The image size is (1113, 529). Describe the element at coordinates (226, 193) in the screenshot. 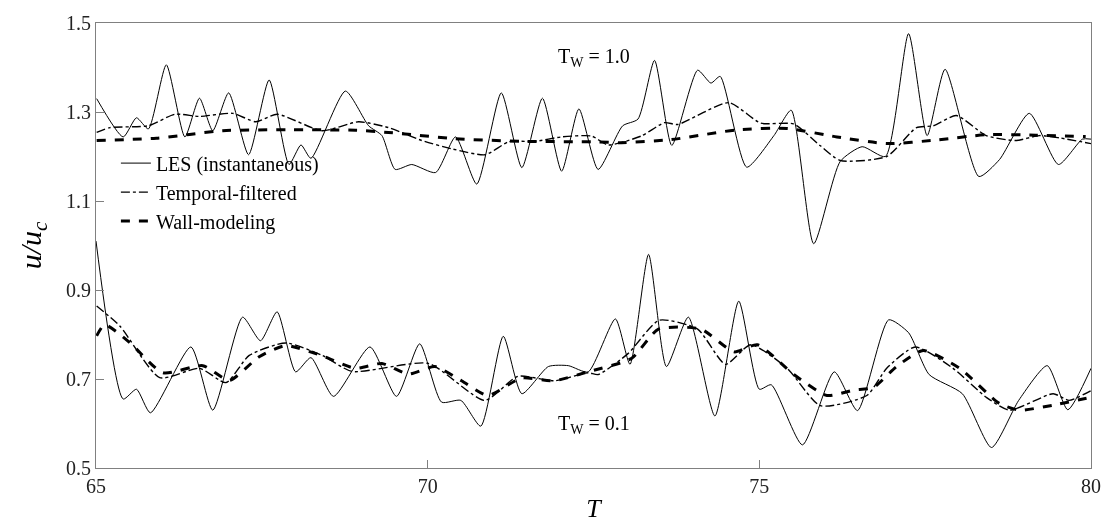

I see `legend-label: Temporal-filtered` at that location.